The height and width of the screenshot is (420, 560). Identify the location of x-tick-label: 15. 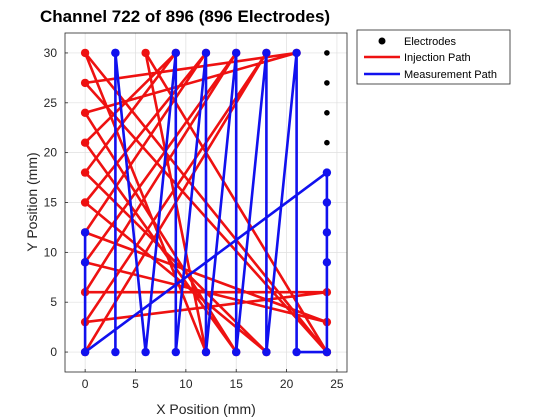
(237, 384).